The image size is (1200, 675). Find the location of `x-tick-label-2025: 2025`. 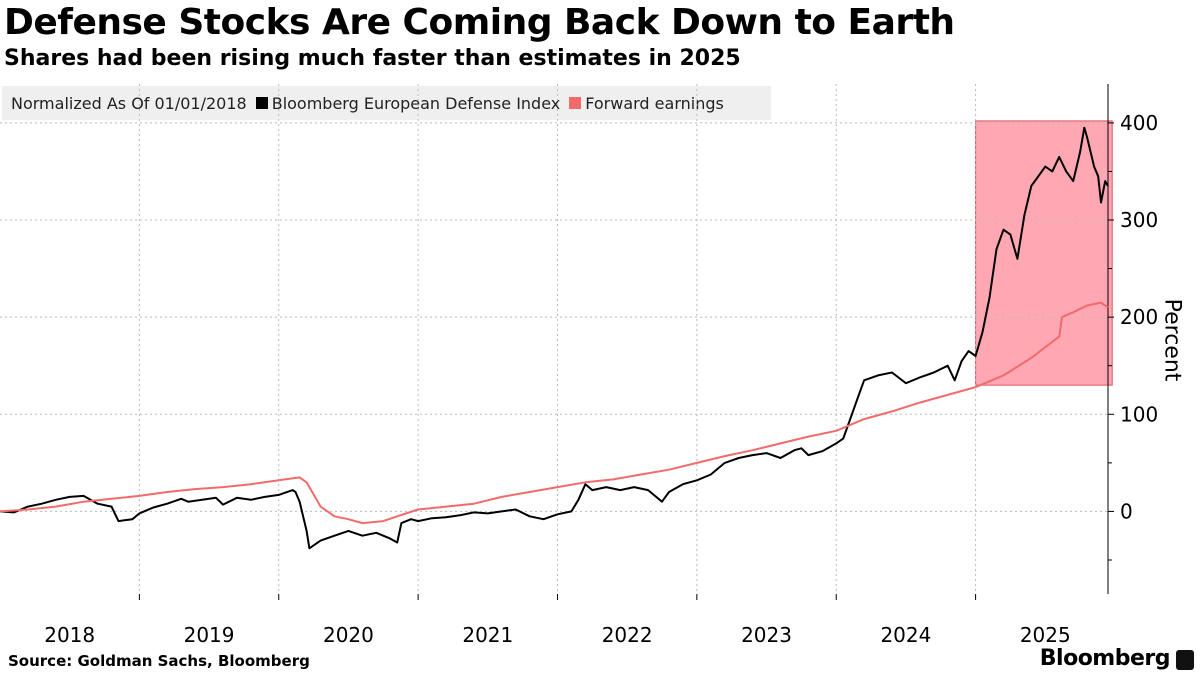

x-tick-label-2025: 2025 is located at coordinates (1045, 635).